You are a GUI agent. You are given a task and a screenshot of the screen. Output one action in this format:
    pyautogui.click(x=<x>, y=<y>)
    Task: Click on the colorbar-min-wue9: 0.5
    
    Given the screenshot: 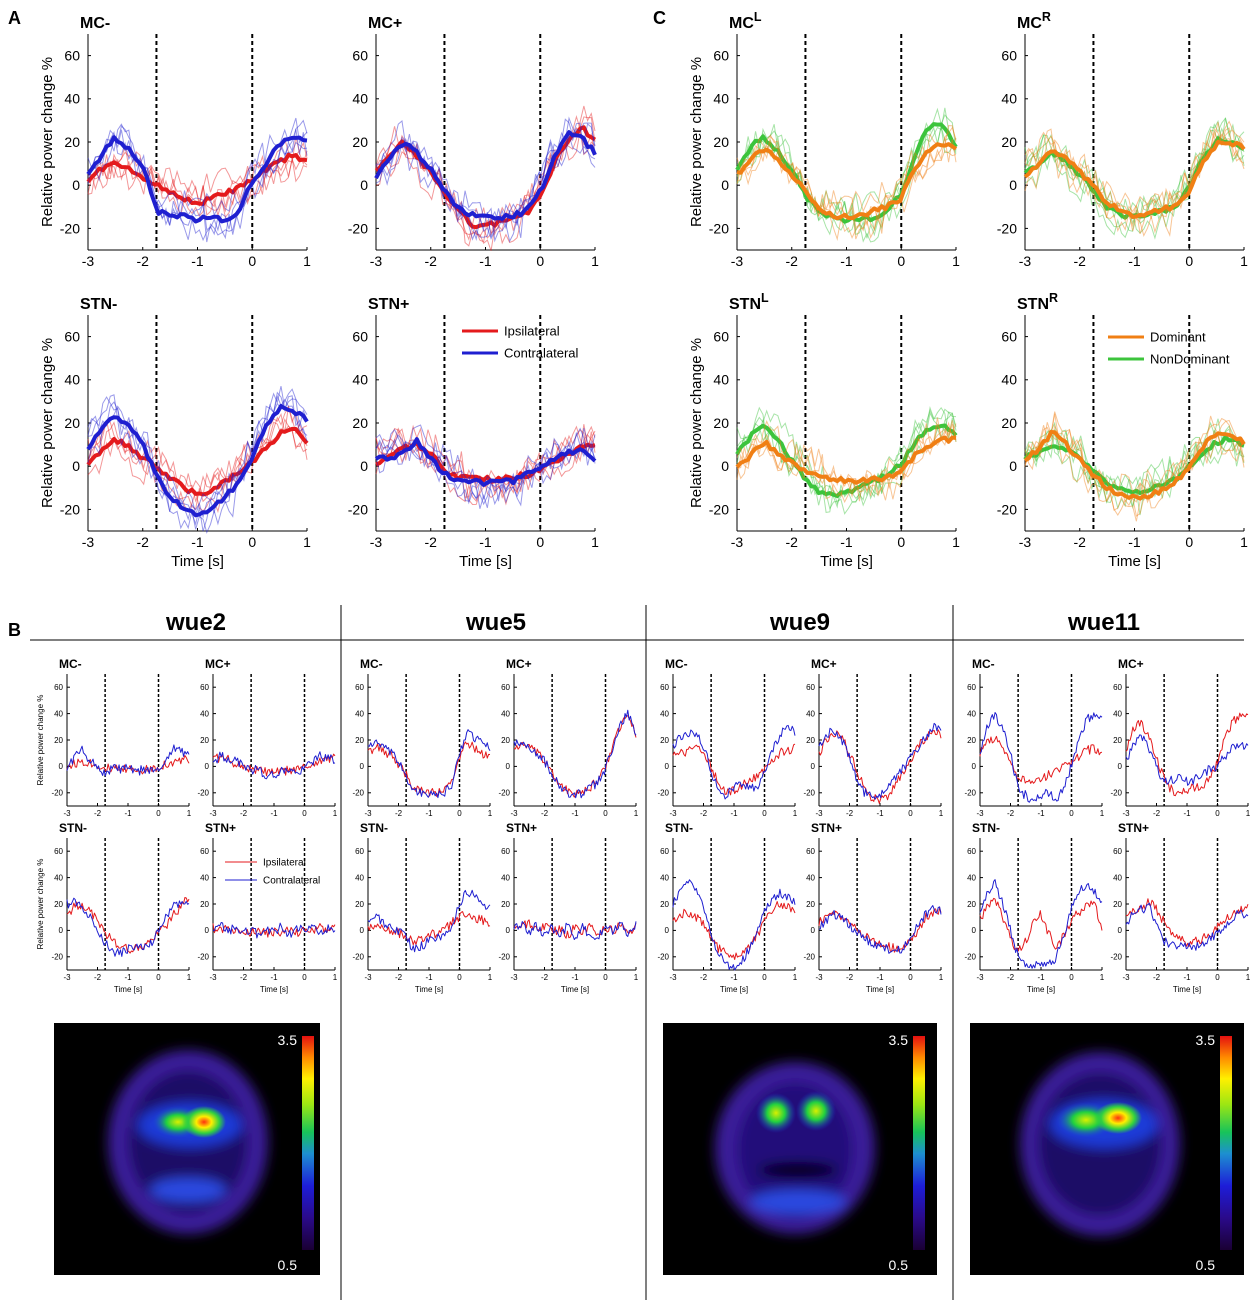 What is the action you would take?
    pyautogui.click(x=899, y=1265)
    